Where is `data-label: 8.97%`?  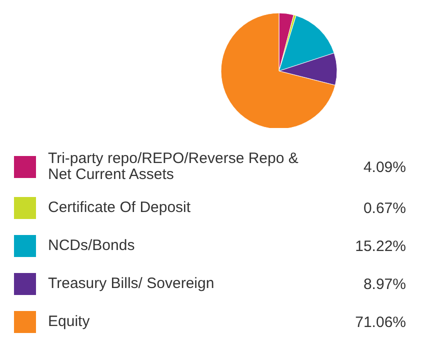 data-label: 8.97% is located at coordinates (384, 284).